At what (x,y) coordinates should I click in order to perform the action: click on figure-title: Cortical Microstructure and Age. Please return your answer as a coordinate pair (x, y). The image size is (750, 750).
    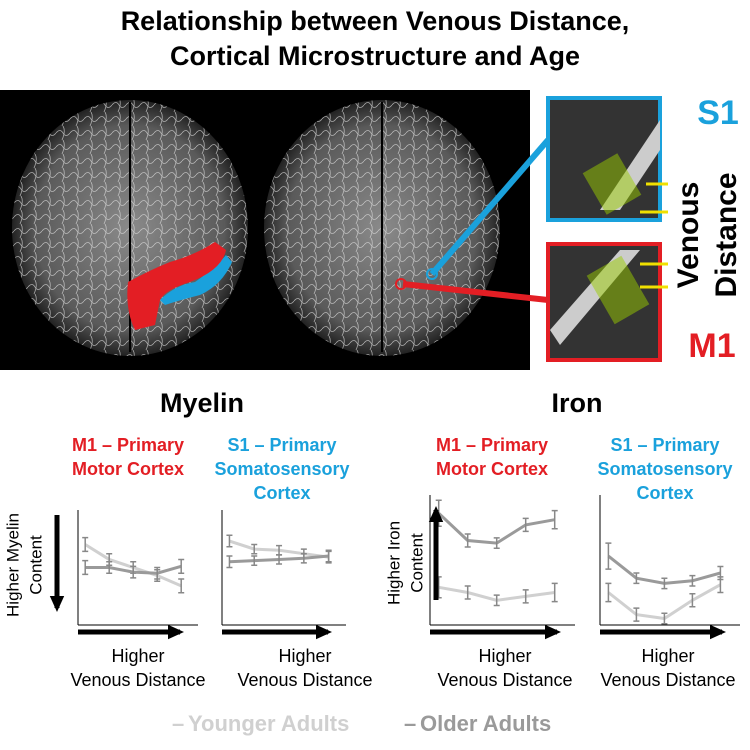
    Looking at the image, I should click on (375, 56).